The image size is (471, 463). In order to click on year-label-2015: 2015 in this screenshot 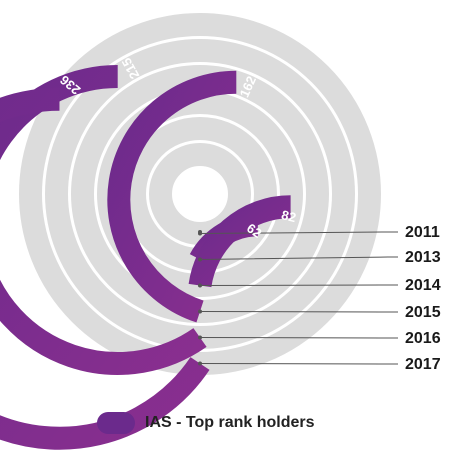, I will do `click(423, 312)`.